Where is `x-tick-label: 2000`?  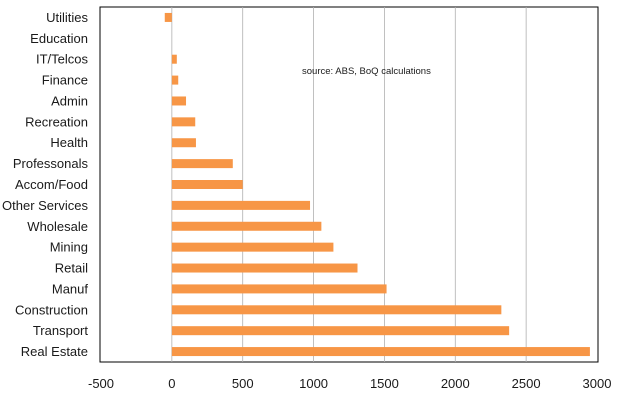
x-tick-label: 2000 is located at coordinates (455, 383).